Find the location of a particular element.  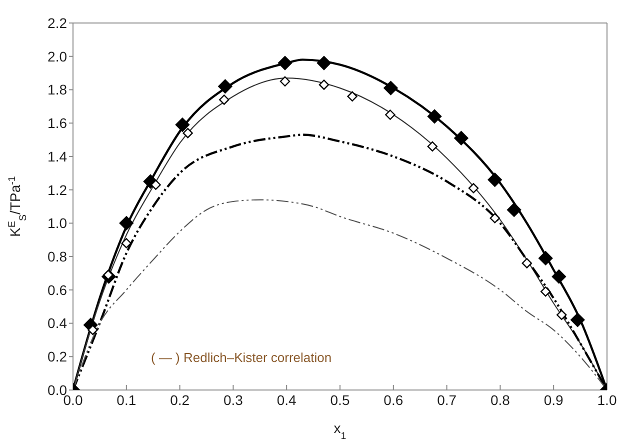

x-tick-label: 0.7 is located at coordinates (447, 400).